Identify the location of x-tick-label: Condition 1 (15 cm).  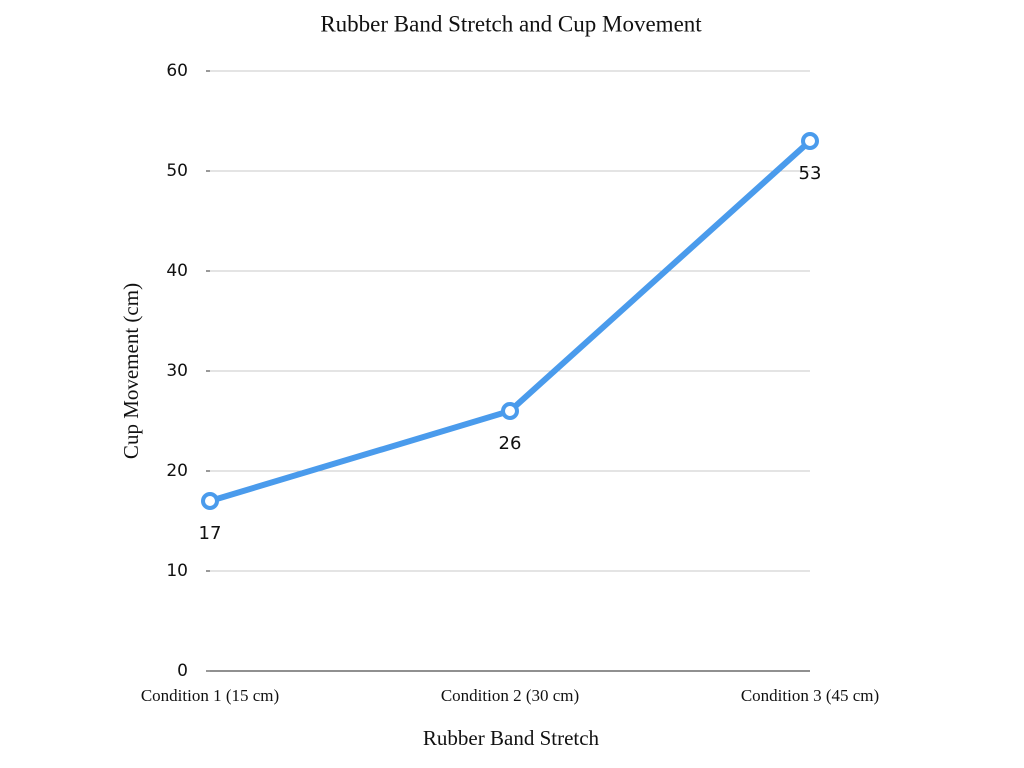
(210, 695).